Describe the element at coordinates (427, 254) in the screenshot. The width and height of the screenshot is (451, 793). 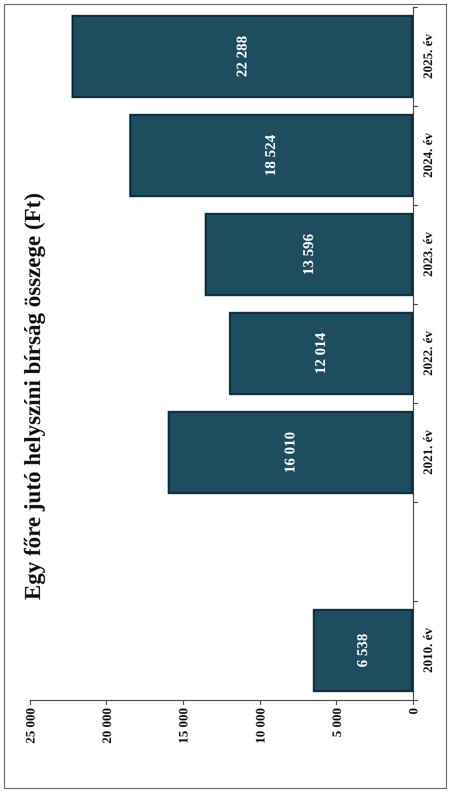
I see `y-tick-label: 2023. év` at that location.